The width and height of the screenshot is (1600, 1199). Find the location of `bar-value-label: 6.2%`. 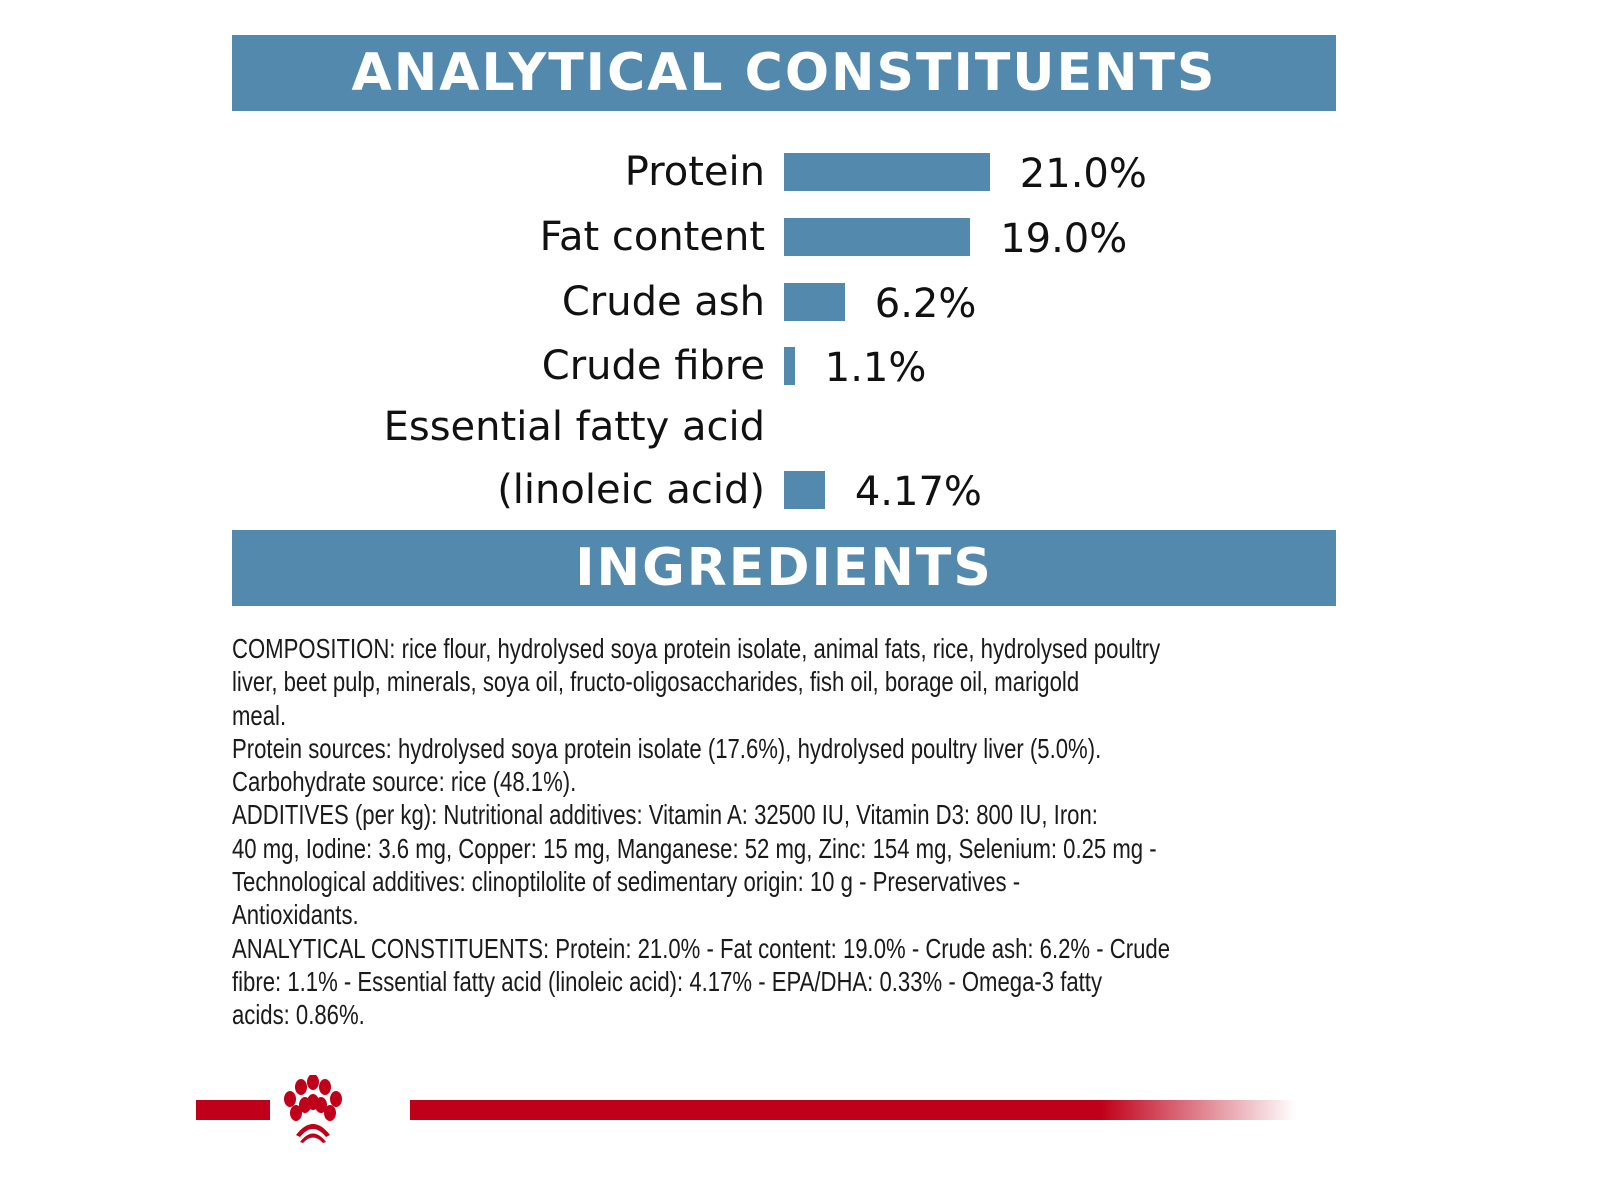

bar-value-label: 6.2% is located at coordinates (925, 304).